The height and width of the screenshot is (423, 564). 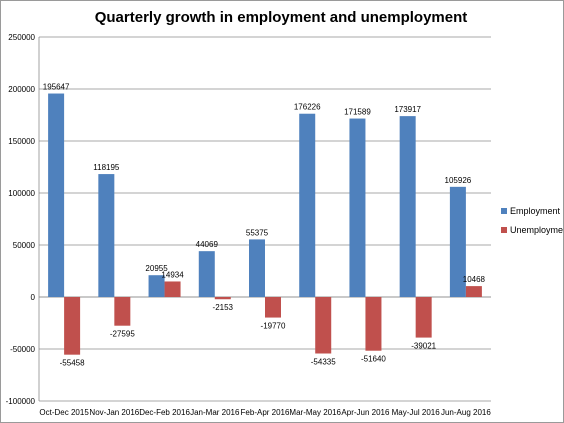 I want to click on y-tick-label: 150000, so click(x=21, y=141).